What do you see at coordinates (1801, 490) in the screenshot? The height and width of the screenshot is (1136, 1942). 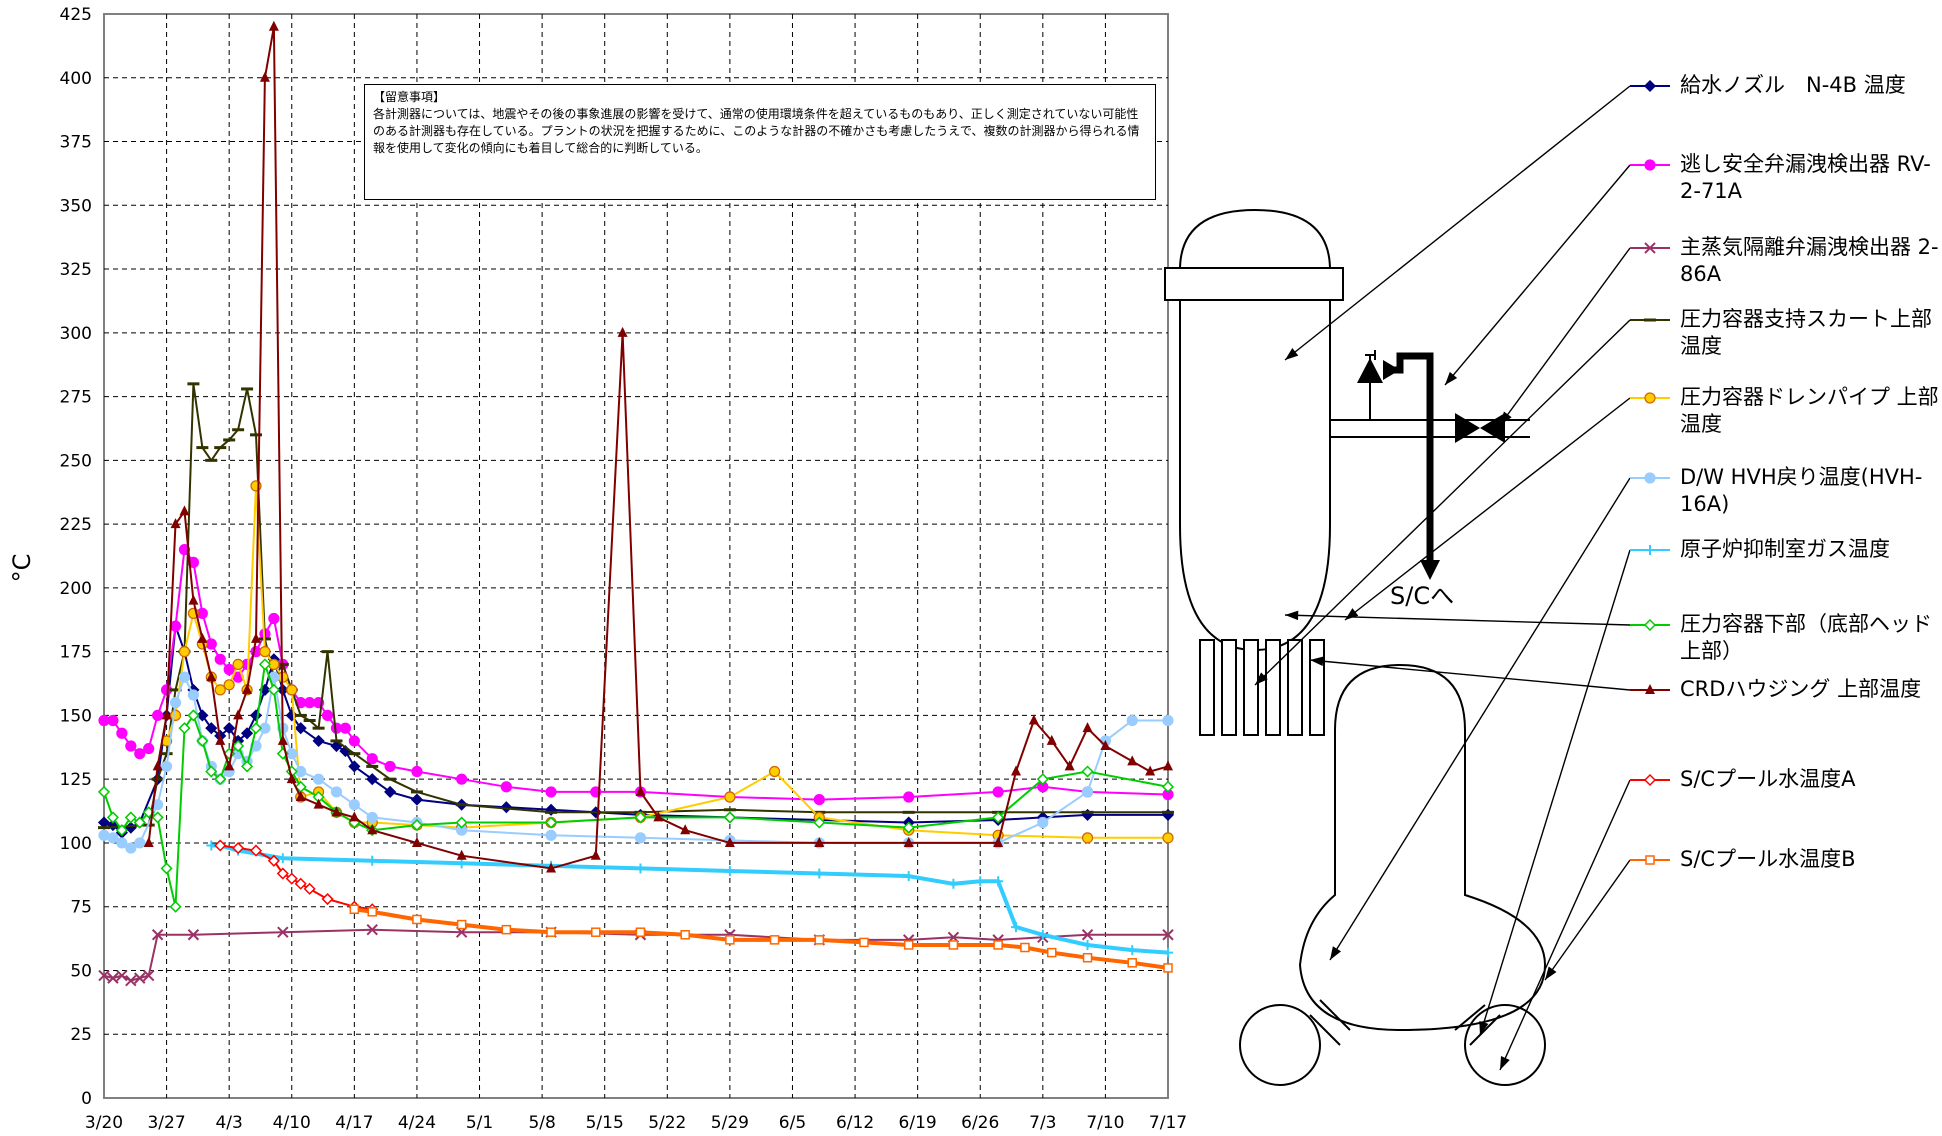 I see `legend-entry: D/W HVH戻り温度(HVH-16A)` at bounding box center [1801, 490].